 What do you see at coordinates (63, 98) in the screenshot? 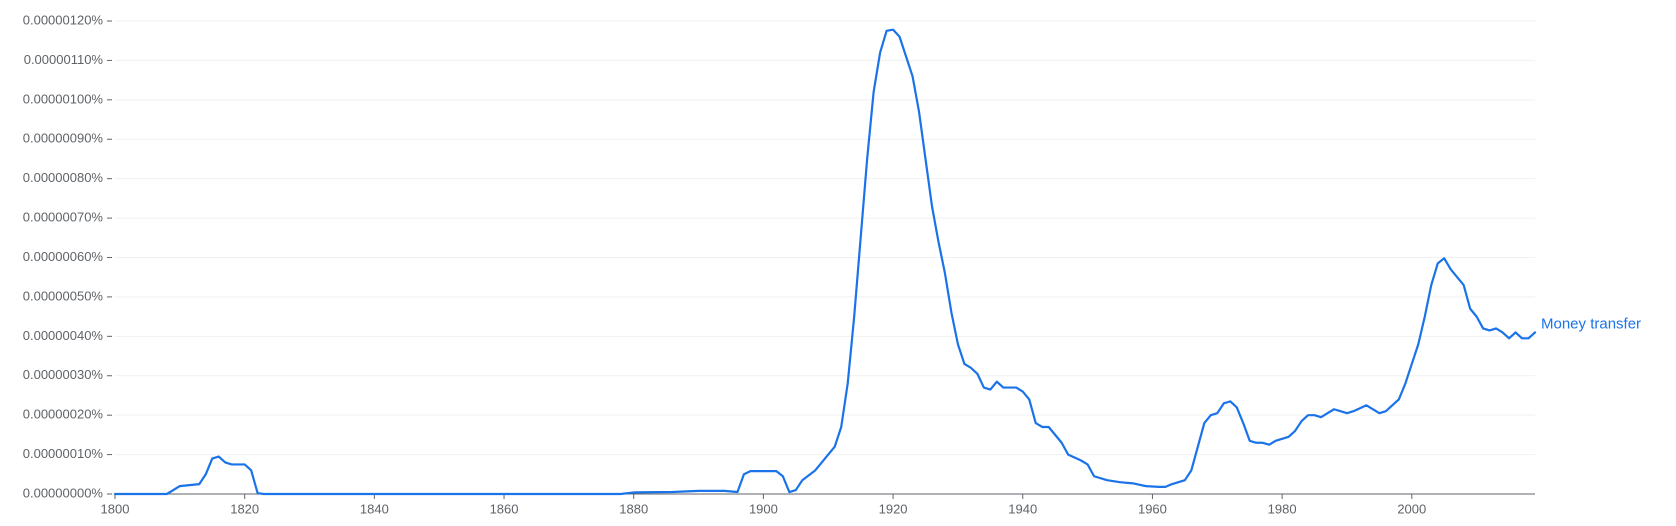
I see `y-tick-label: 0.00000100%` at bounding box center [63, 98].